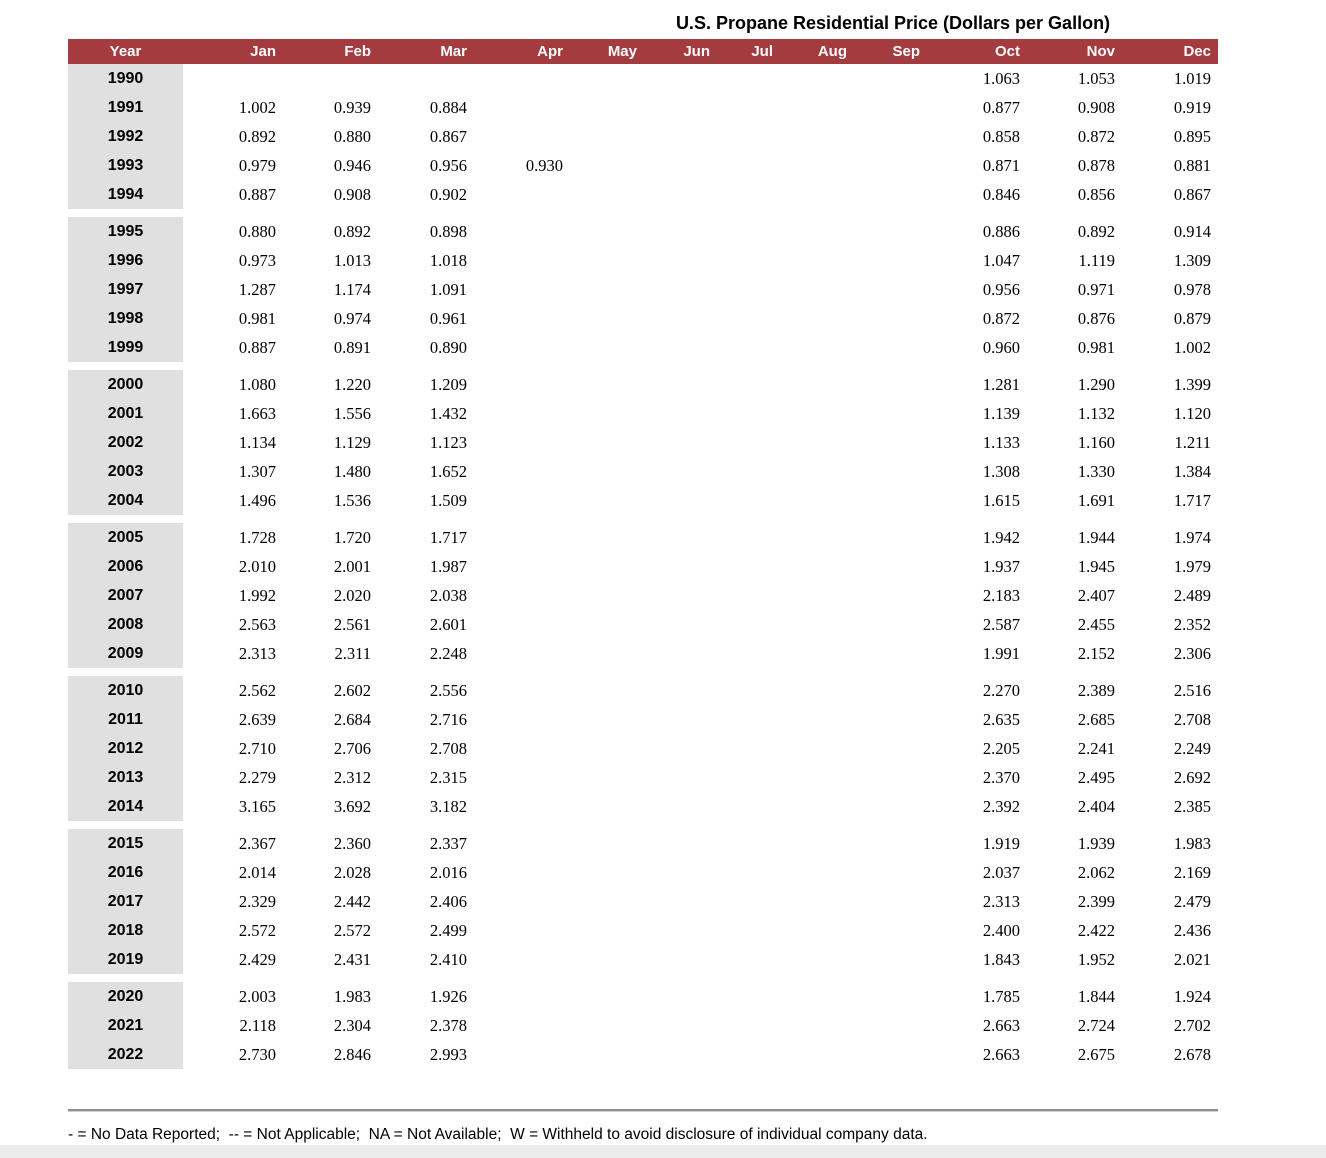 The width and height of the screenshot is (1326, 1158). I want to click on price-cell-2006-jan: 2.010, so click(257, 566).